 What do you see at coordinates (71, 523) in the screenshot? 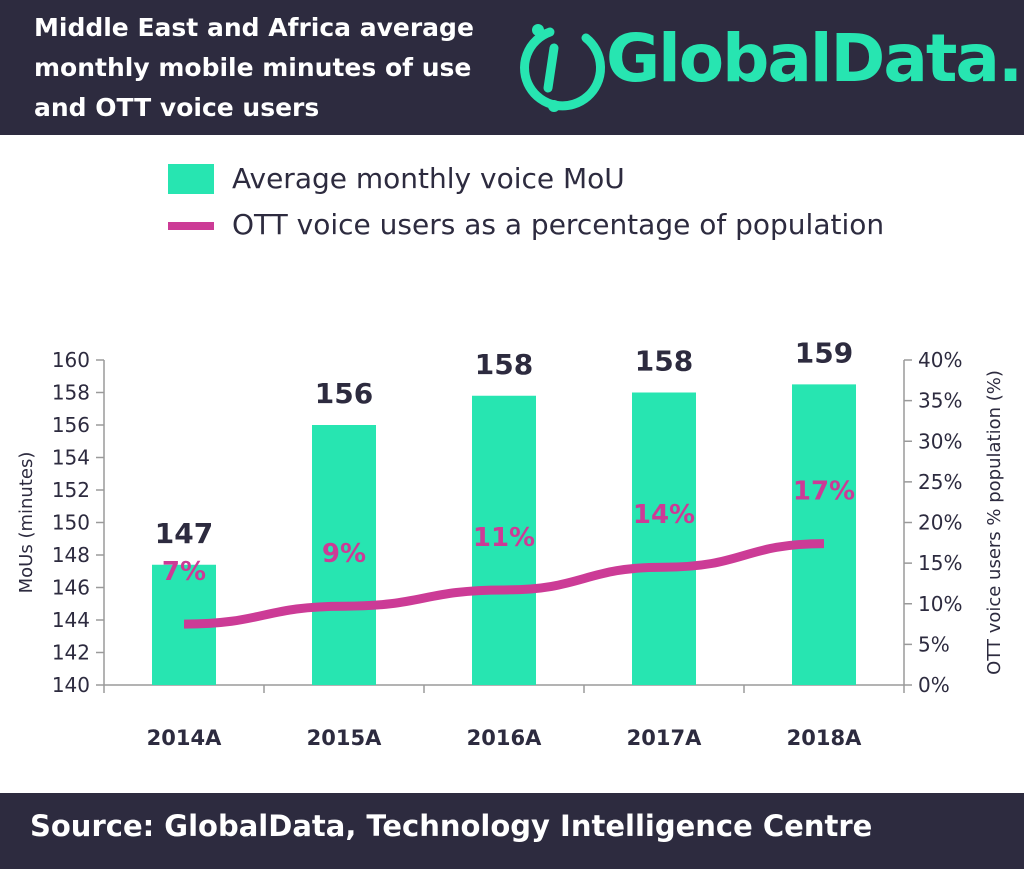
I see `left-axis-tick-label: 150` at bounding box center [71, 523].